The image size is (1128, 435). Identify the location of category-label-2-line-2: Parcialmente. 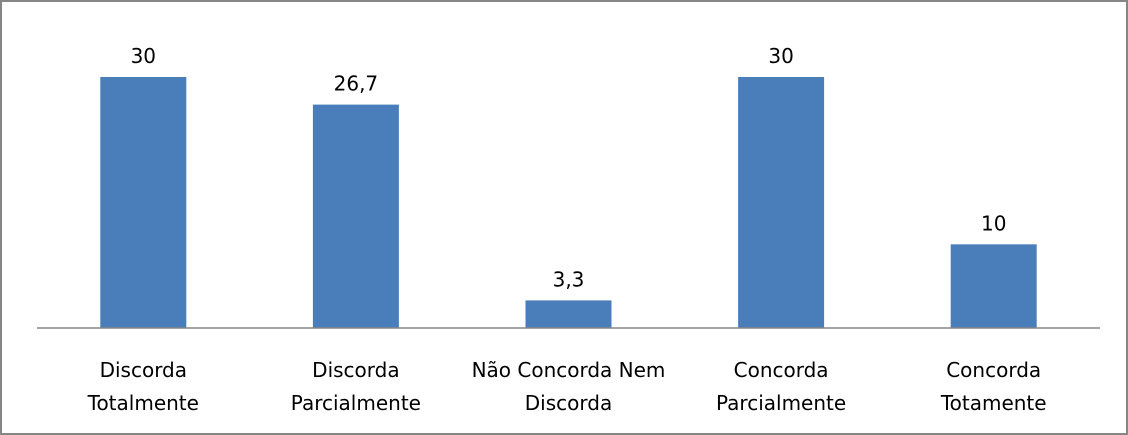
(356, 403).